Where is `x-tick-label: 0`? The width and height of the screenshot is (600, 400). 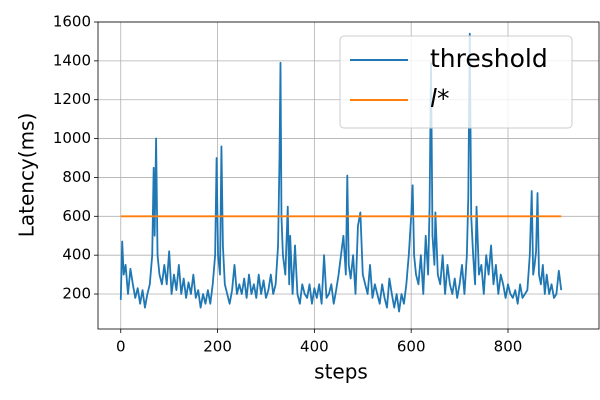 x-tick-label: 0 is located at coordinates (121, 347).